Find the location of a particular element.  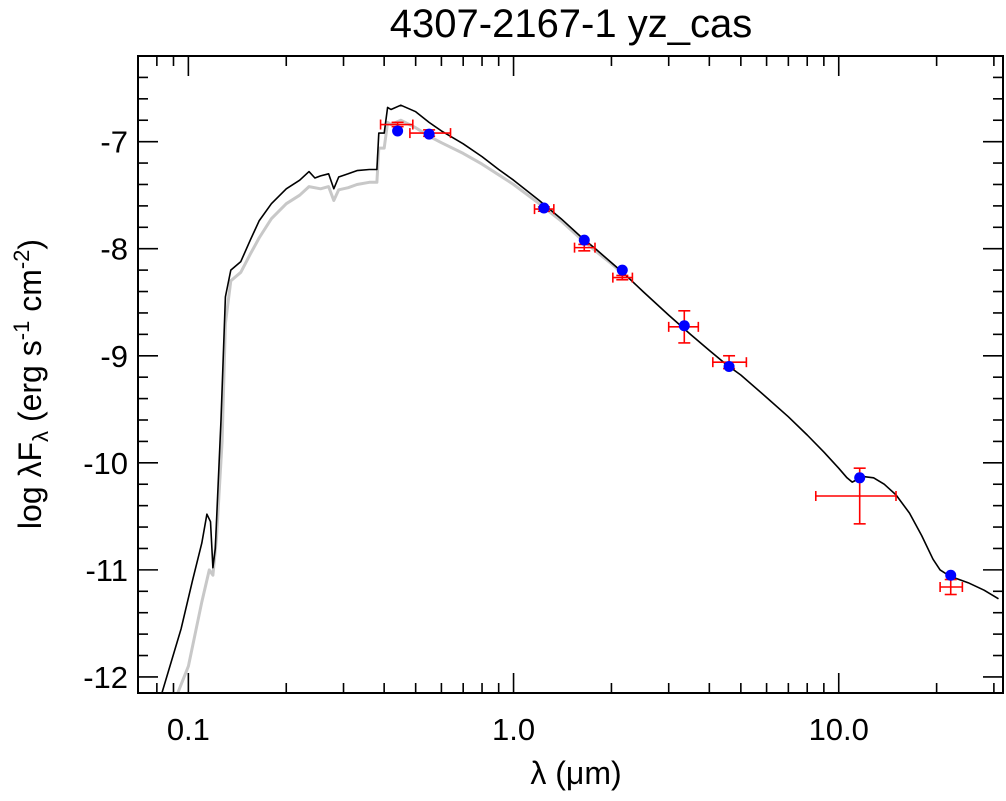

svg-text: log λFλ (erg s-1 cm-2) is located at coordinates (31, 384).